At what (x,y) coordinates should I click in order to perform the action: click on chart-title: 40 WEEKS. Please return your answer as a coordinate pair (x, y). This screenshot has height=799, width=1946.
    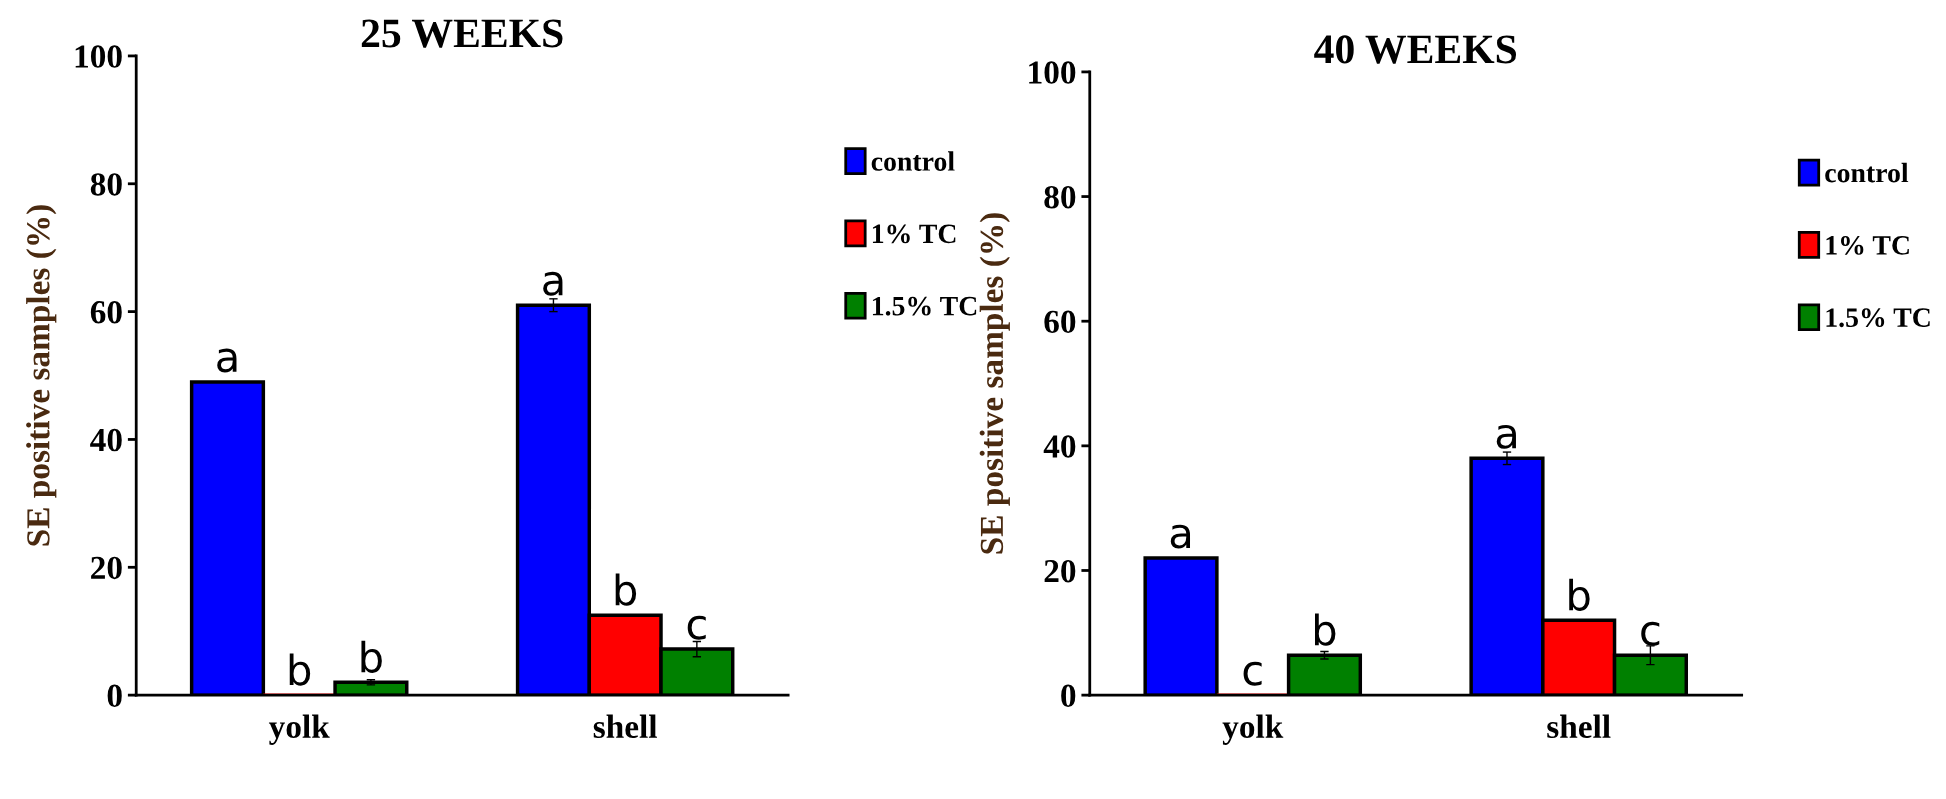
    Looking at the image, I should click on (1415, 49).